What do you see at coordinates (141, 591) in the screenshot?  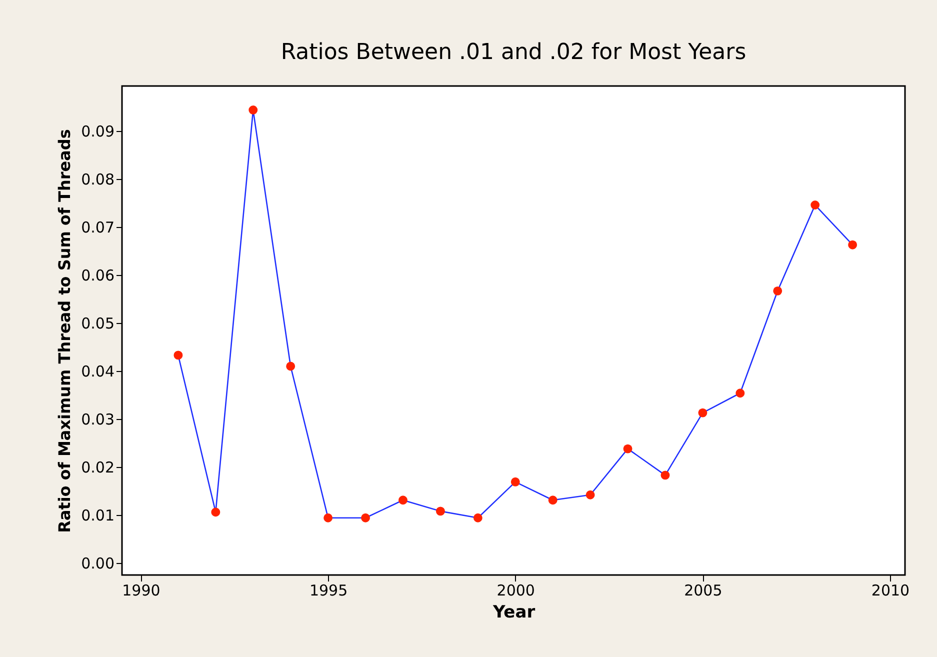 I see `x-tick-label: 1990` at bounding box center [141, 591].